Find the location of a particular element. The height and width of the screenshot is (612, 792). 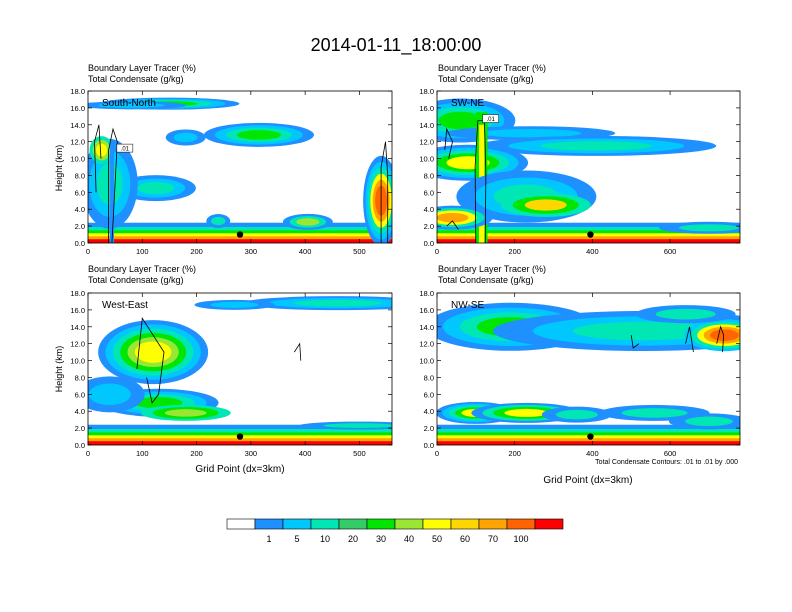

cross-section-label: SW-NE is located at coordinates (467, 103).